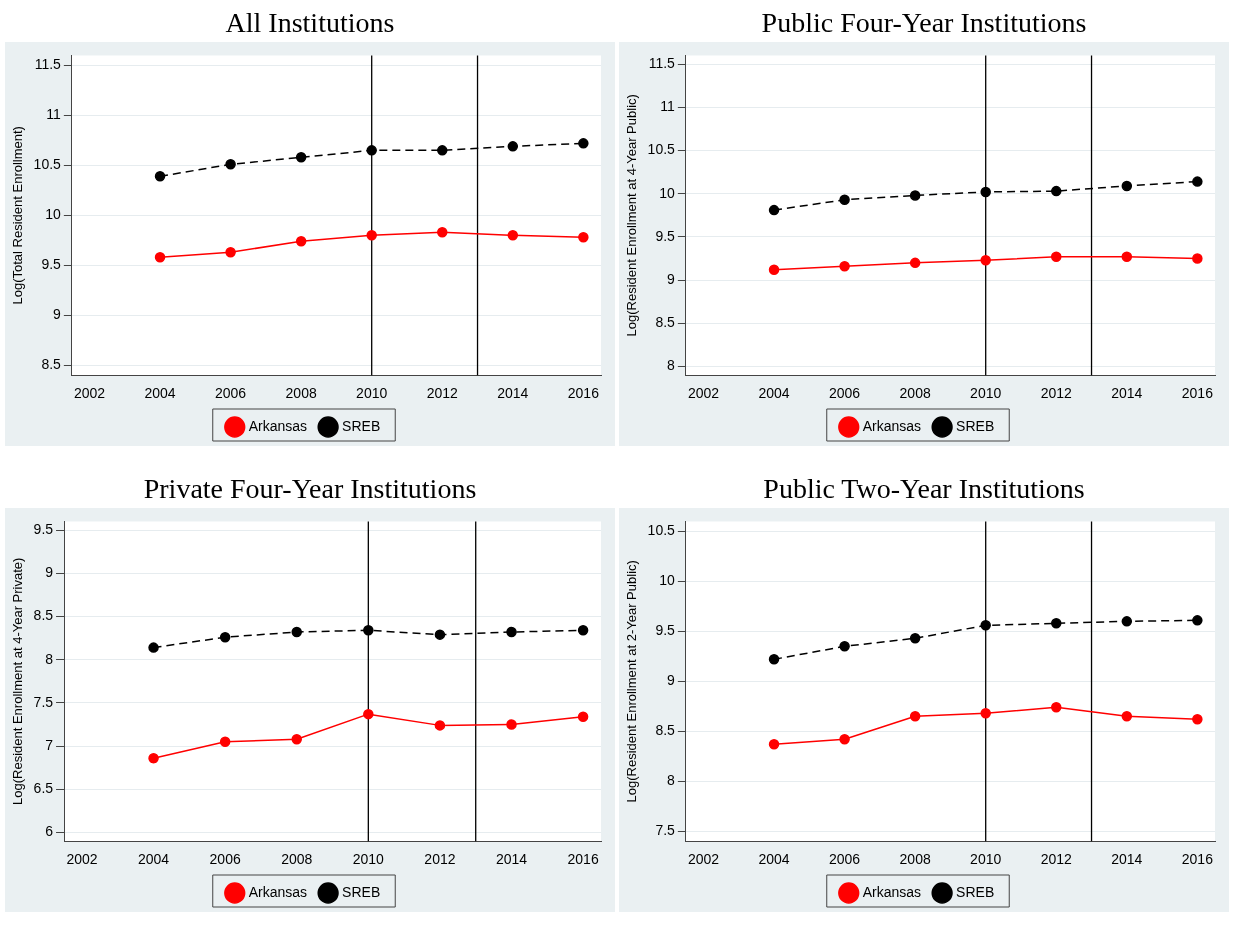 This screenshot has height=930, width=1234. I want to click on chart-title: Public Four-Year Institutions, so click(924, 23).